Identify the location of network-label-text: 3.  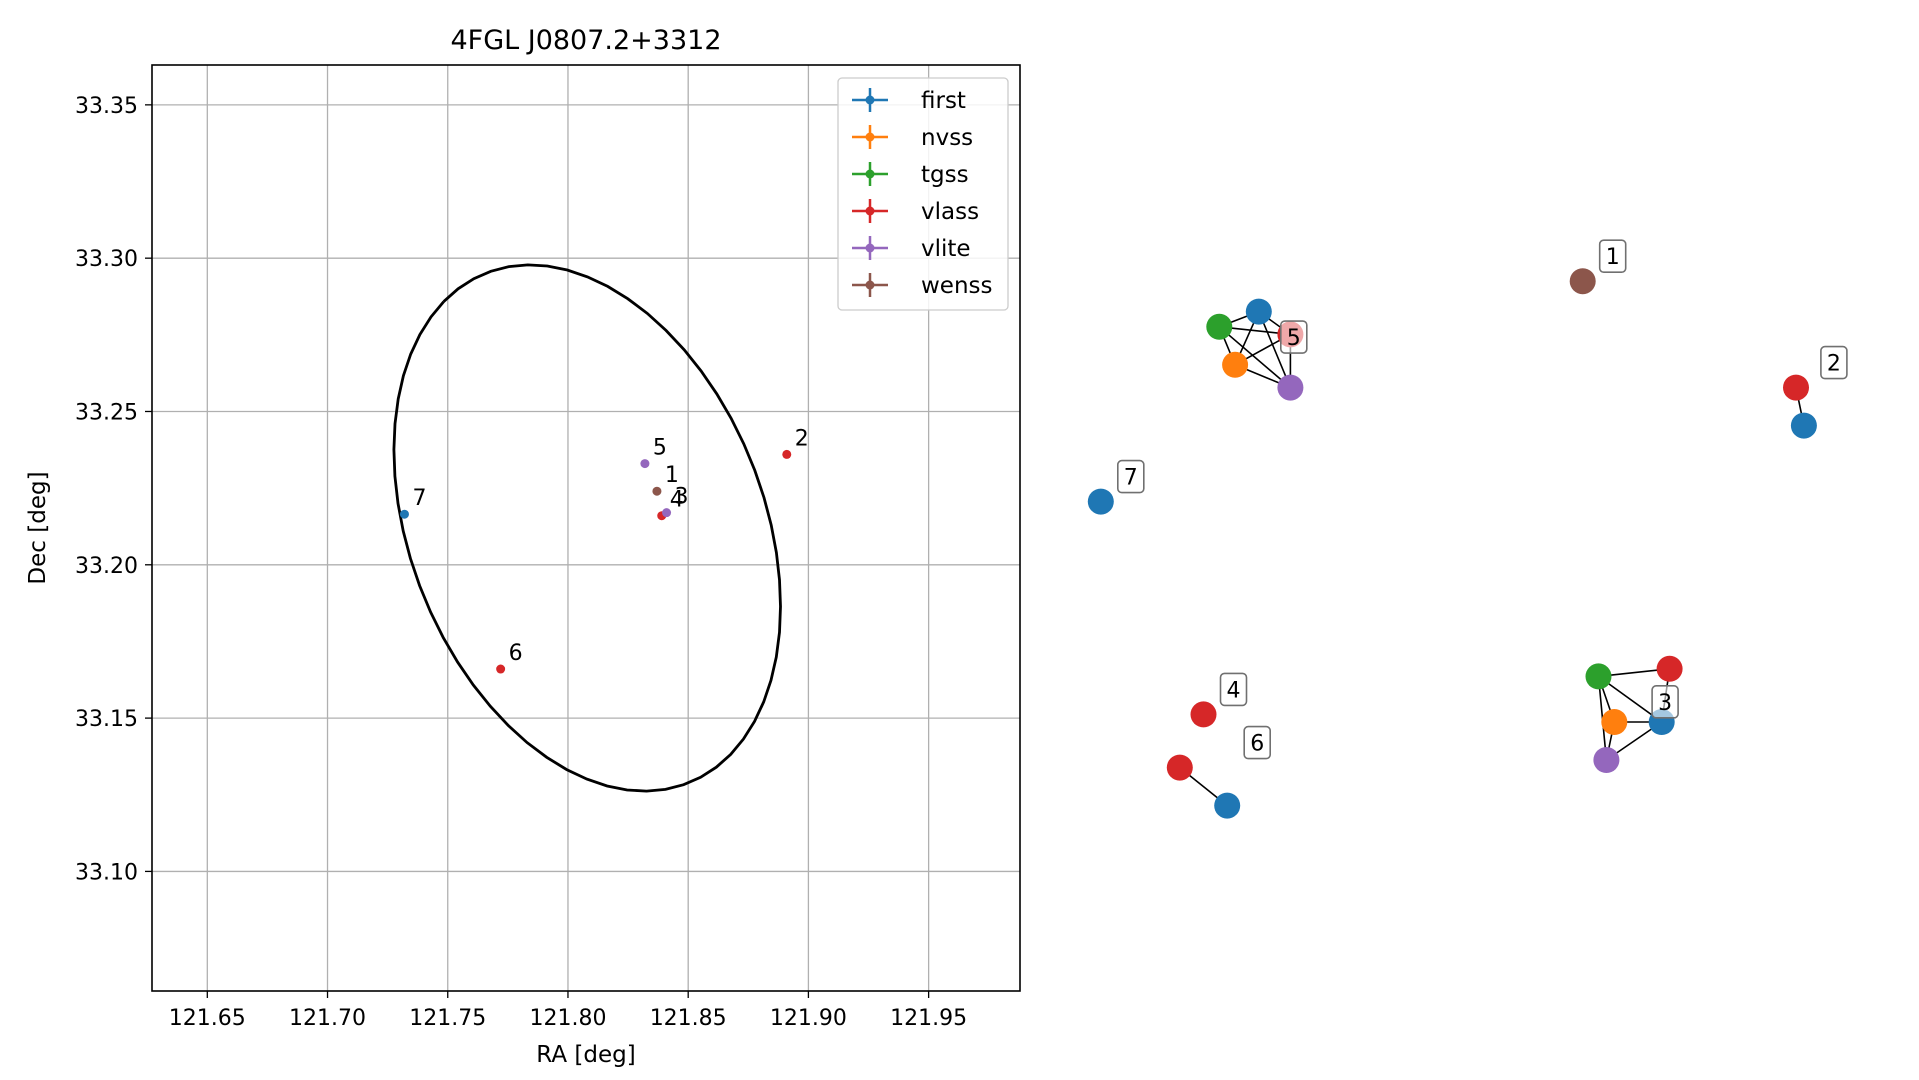
(1665, 703).